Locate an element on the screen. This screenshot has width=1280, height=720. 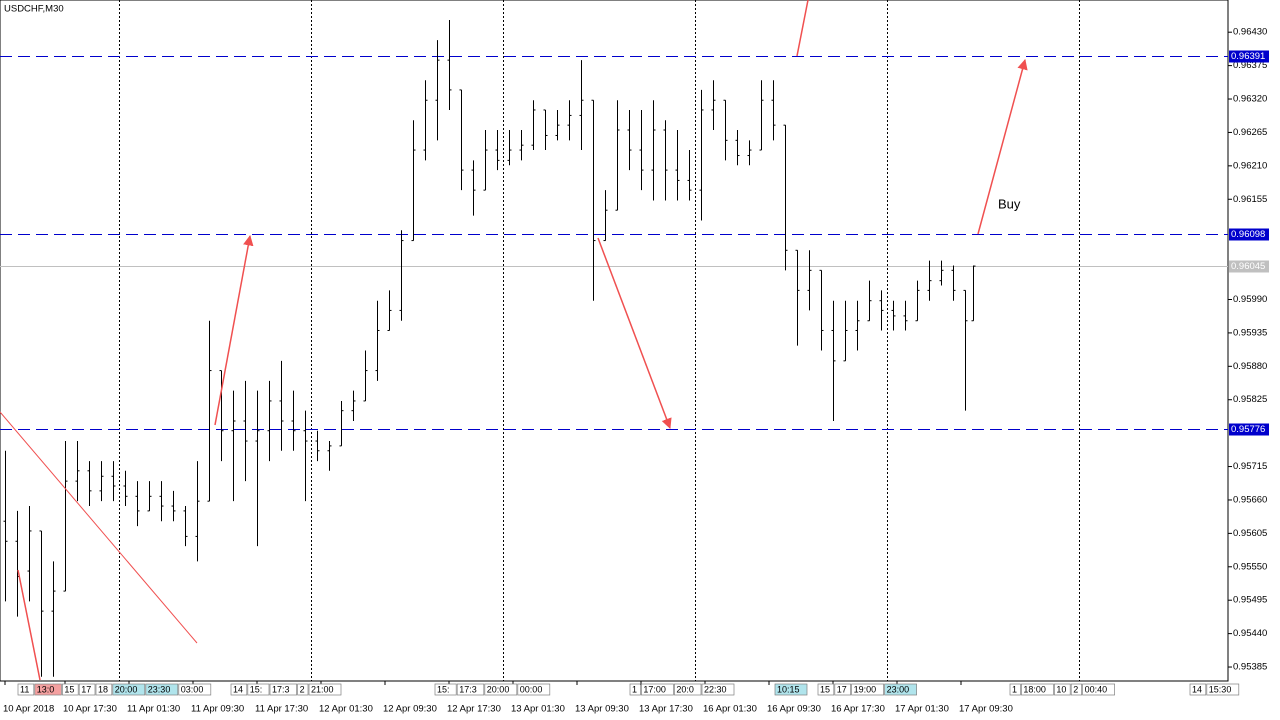
time-tag: 22:30 is located at coordinates (715, 689).